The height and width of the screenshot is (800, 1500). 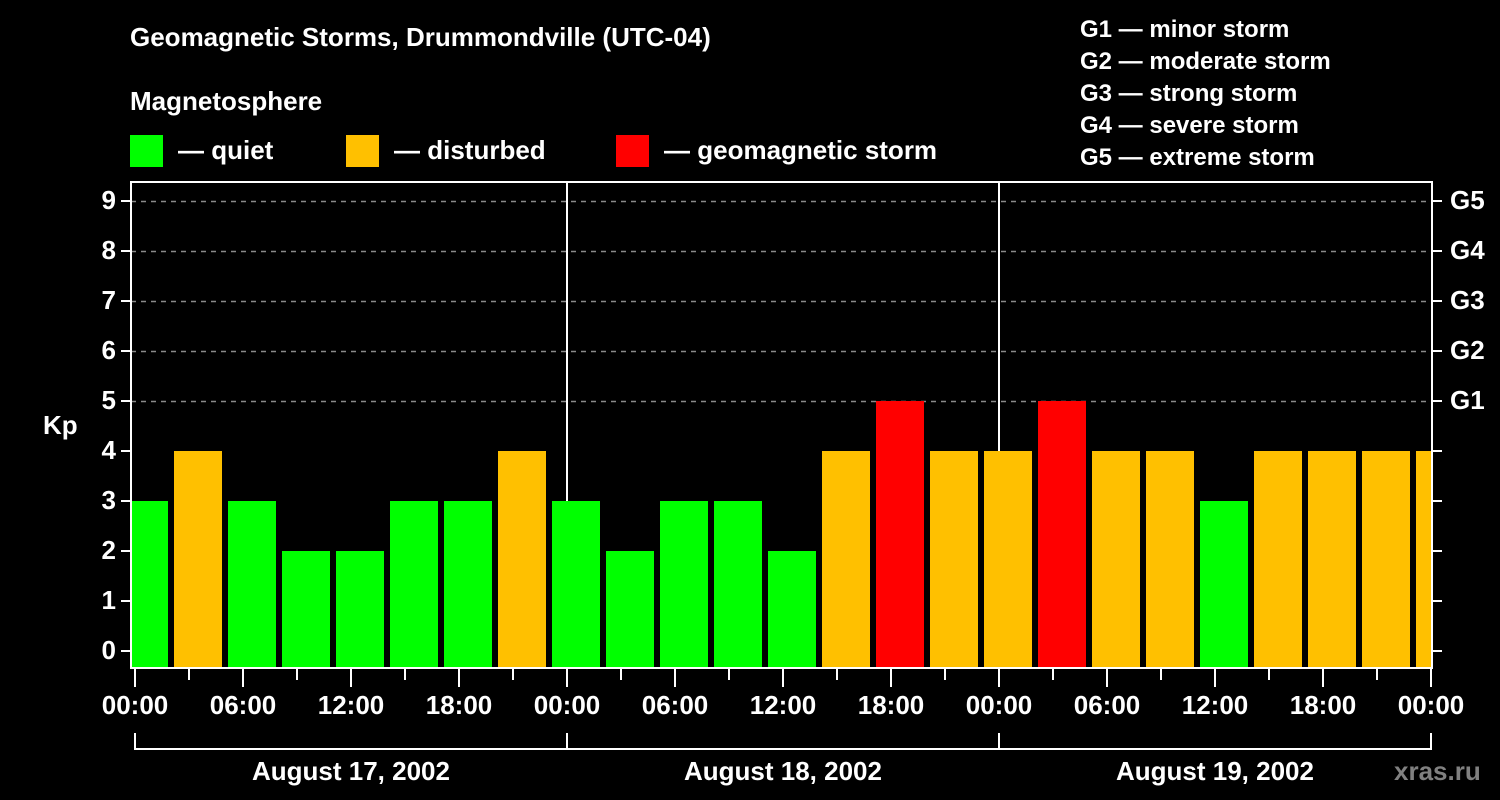 What do you see at coordinates (108, 650) in the screenshot?
I see `y-tick-label: 0` at bounding box center [108, 650].